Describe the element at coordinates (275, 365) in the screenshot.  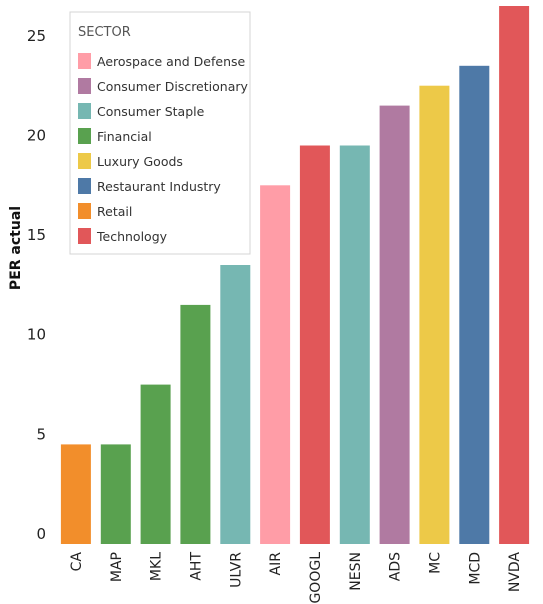
I see `bar-air` at that location.